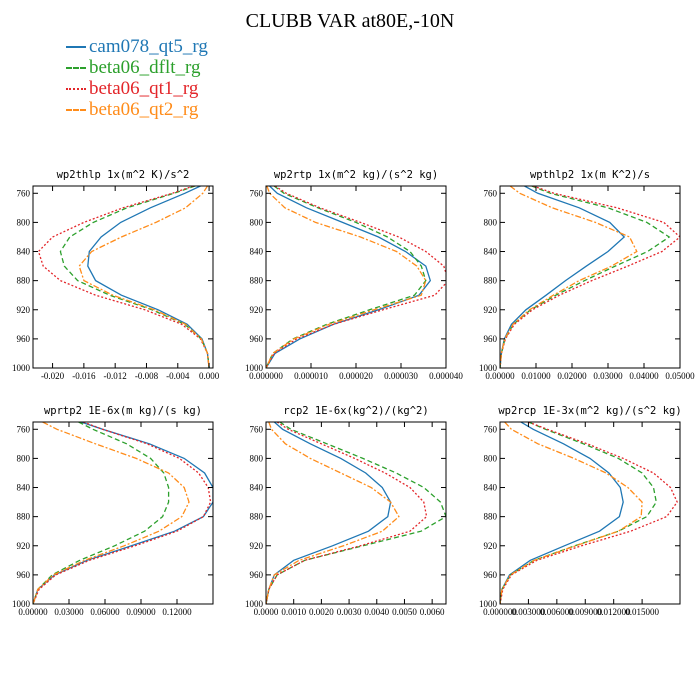 The image size is (700, 700). Describe the element at coordinates (432, 612) in the screenshot. I see `x-tick-label: 0.0060` at that location.